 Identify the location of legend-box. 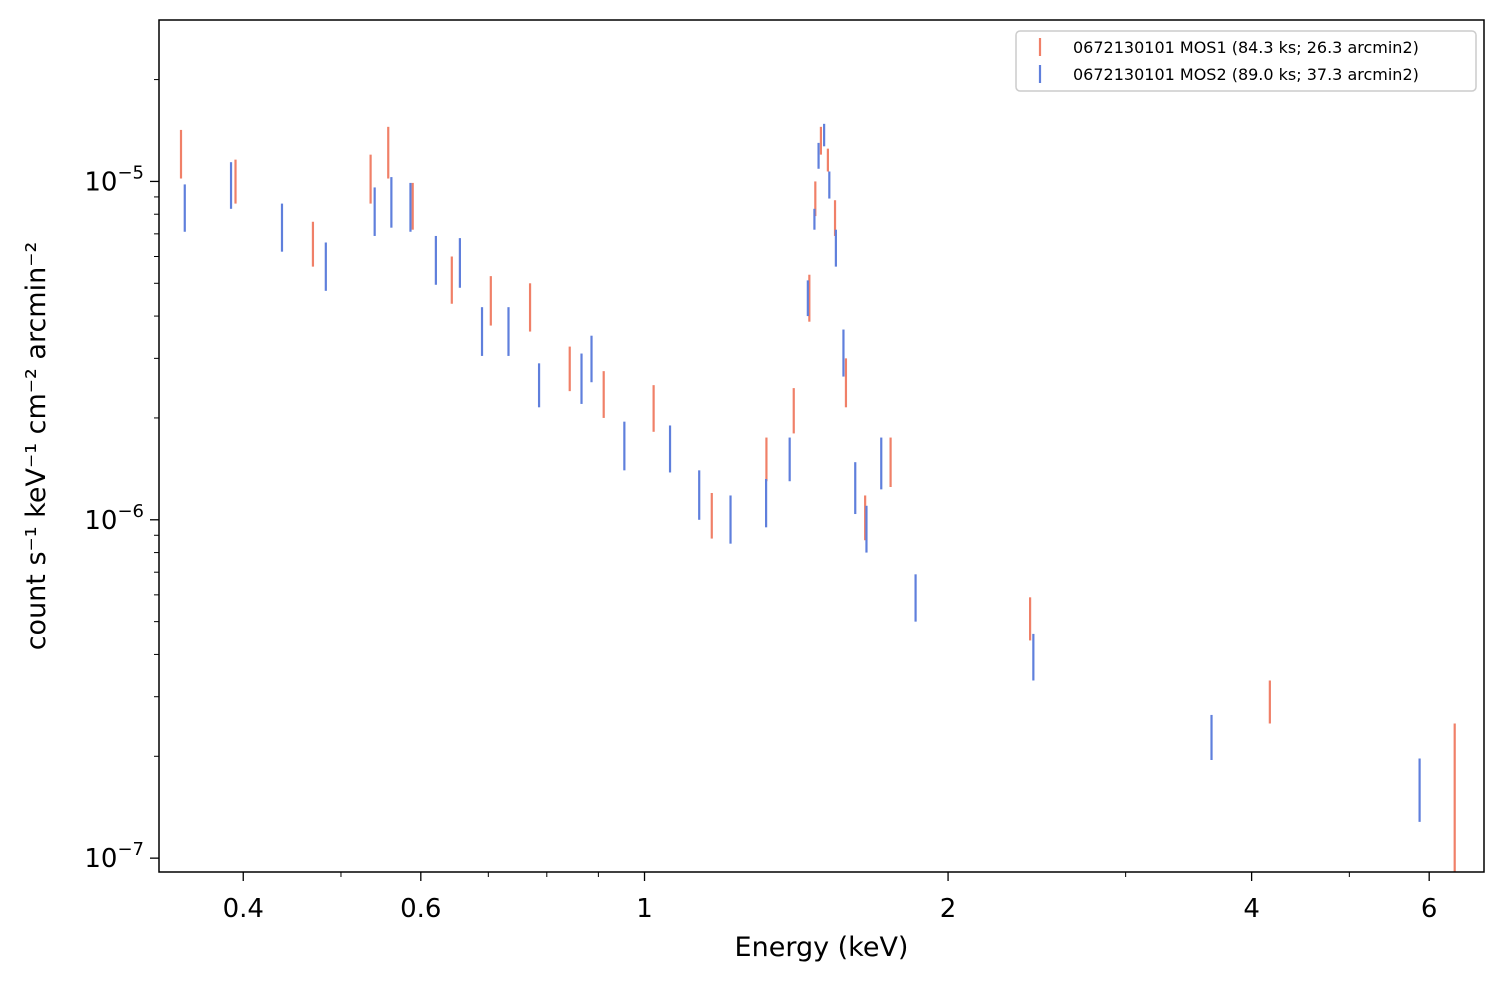
(1246, 61).